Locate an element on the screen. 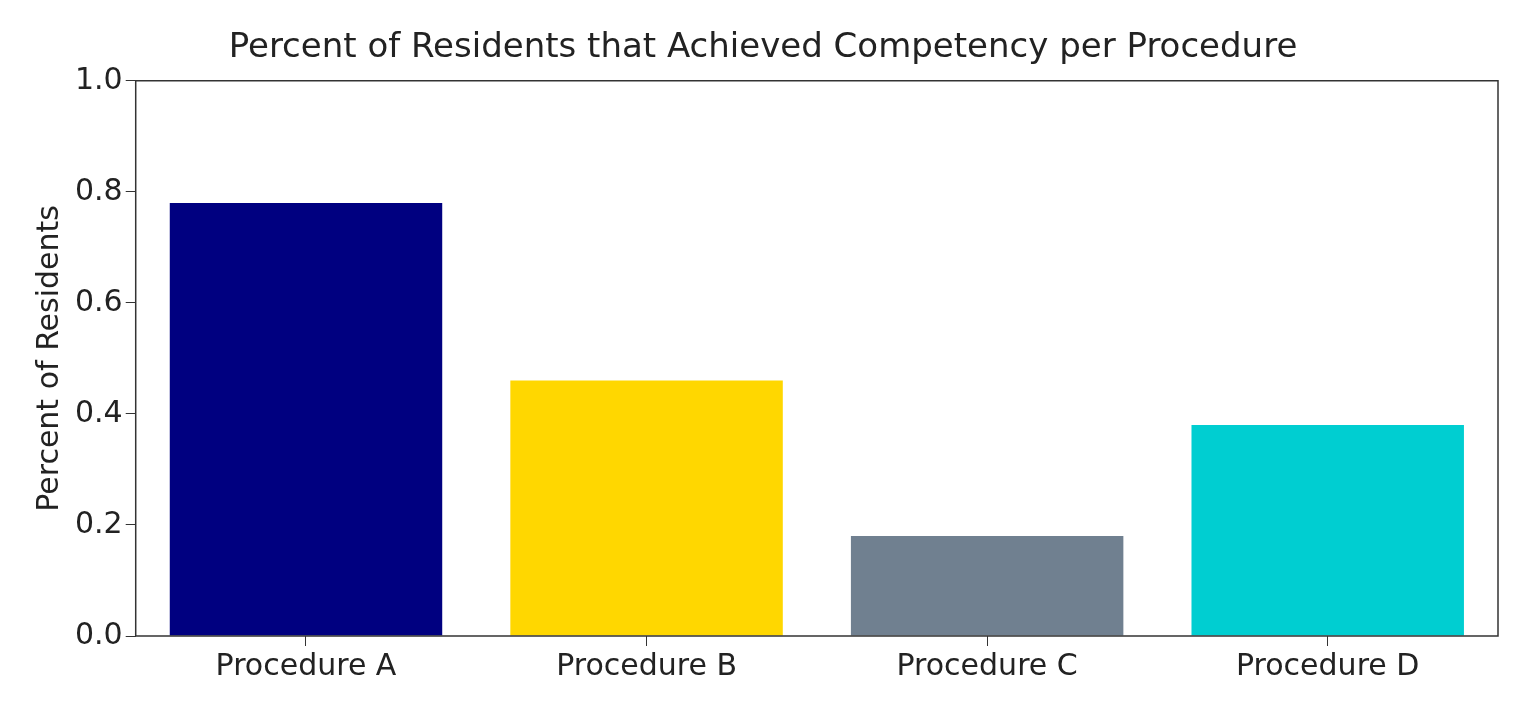 The width and height of the screenshot is (1533, 720). y-tick-label: 0.2 is located at coordinates (98, 522).